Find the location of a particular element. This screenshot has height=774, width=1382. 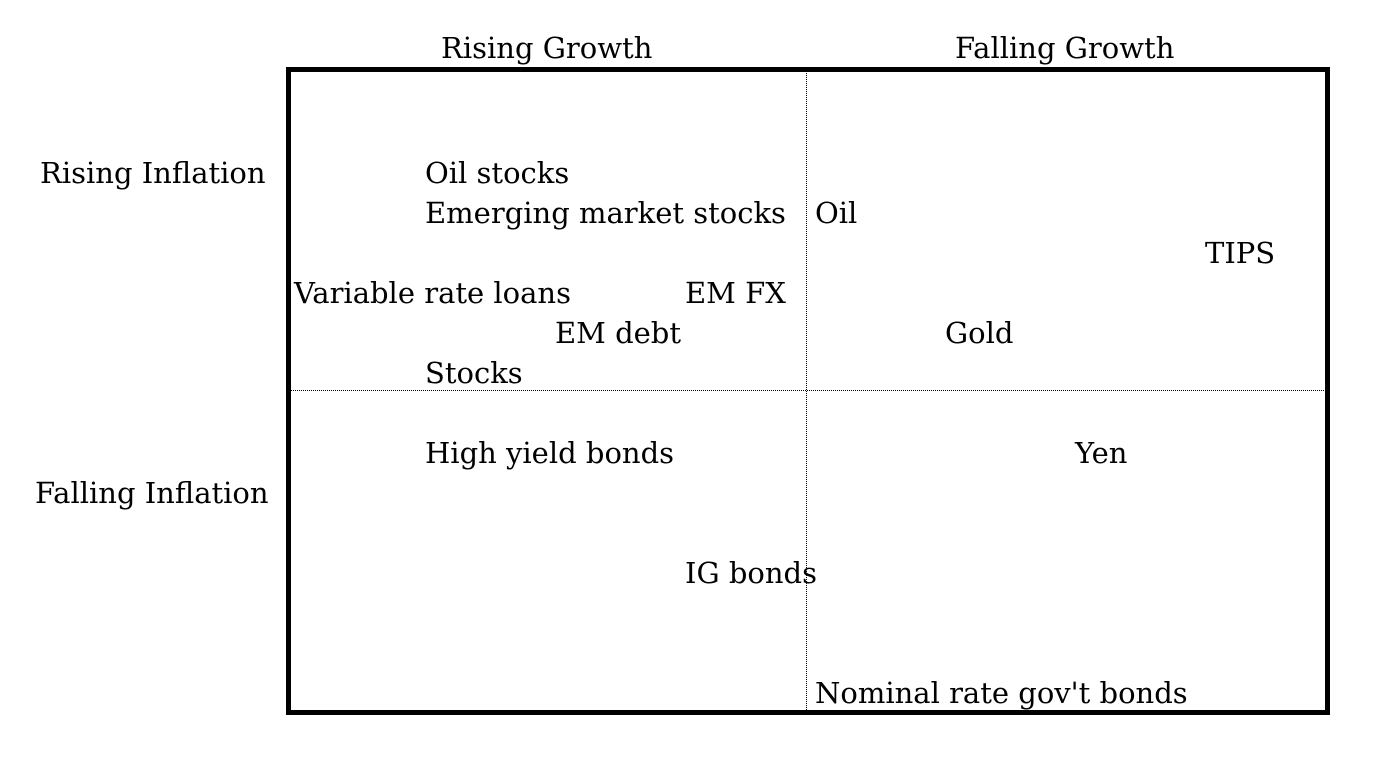

asset-stocks: Stocks is located at coordinates (474, 373).